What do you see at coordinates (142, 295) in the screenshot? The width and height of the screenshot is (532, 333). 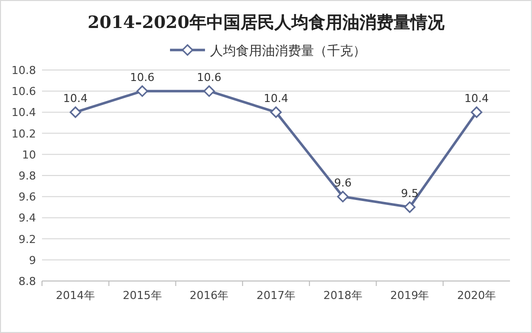 I see `x-tick-label: 2015年` at bounding box center [142, 295].